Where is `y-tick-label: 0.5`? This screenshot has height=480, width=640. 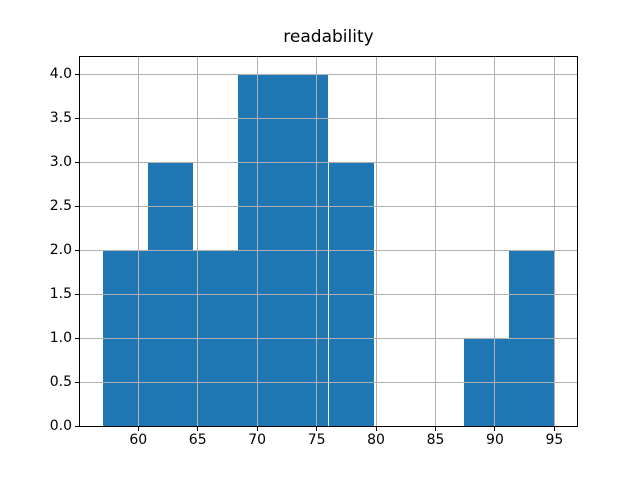 y-tick-label: 0.5 is located at coordinates (60, 381).